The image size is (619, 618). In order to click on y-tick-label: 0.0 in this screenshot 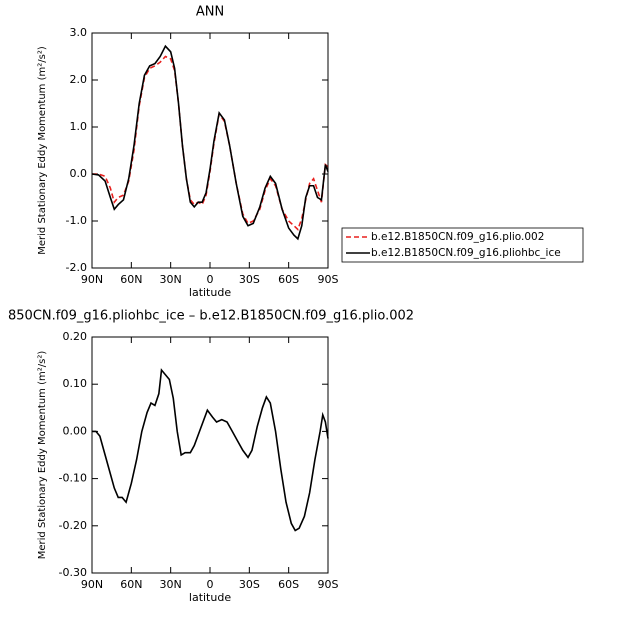, I will do `click(79, 173)`.